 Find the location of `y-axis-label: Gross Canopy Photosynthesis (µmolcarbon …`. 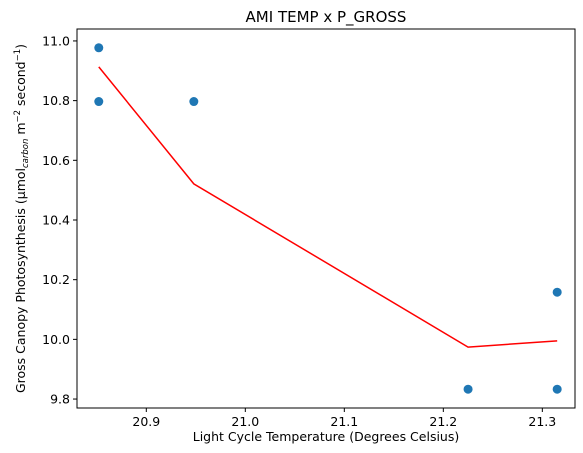

y-axis-label: Gross Canopy Photosynthesis (µmolcarbon … is located at coordinates (22, 218).